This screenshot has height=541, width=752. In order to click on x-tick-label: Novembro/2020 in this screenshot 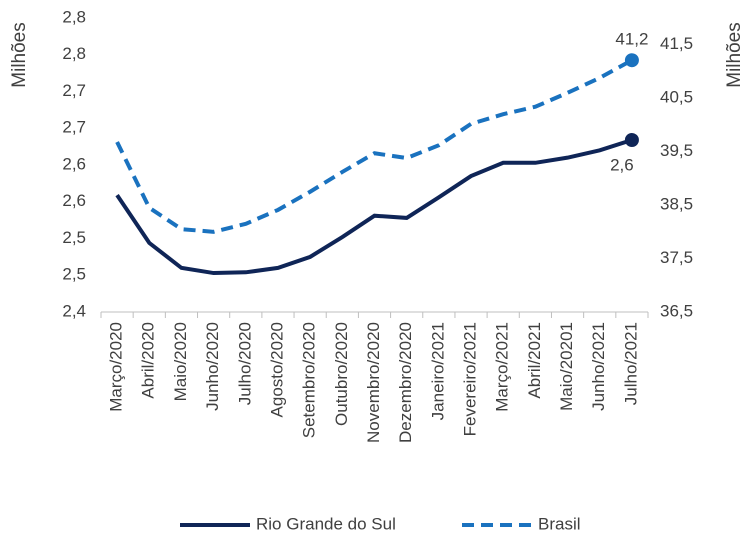, I will do `click(373, 382)`.